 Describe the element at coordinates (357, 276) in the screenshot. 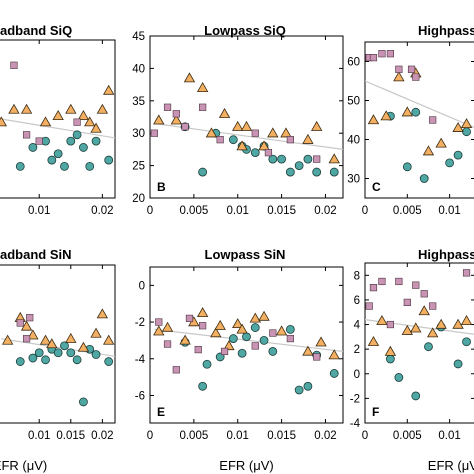

I see `panel-F-ytick-label: 8` at that location.